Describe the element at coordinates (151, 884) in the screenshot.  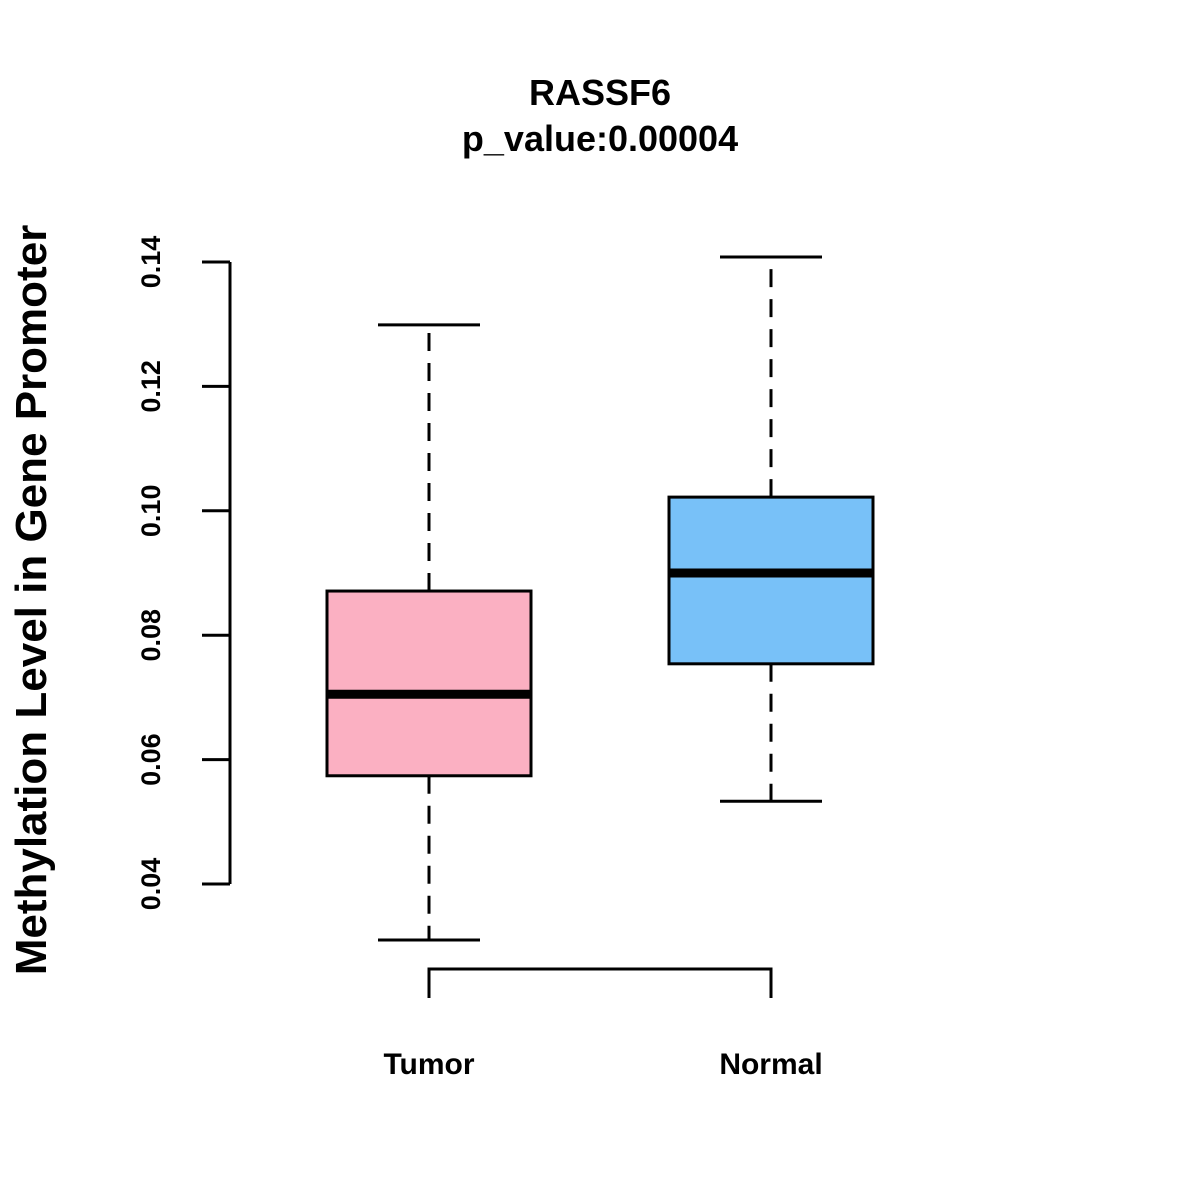
I see `y-tick-label: 0.04` at that location.